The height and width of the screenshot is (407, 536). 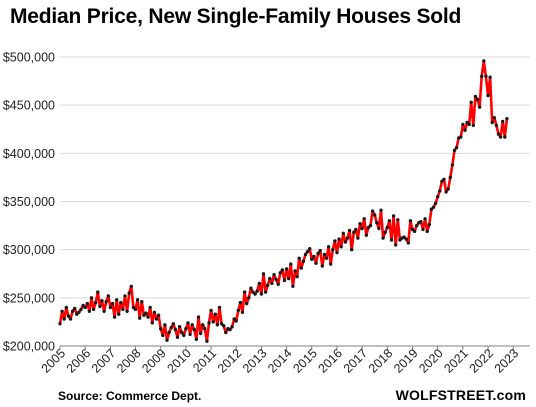 I want to click on y-tick-label: $450,000, so click(x=29, y=106).